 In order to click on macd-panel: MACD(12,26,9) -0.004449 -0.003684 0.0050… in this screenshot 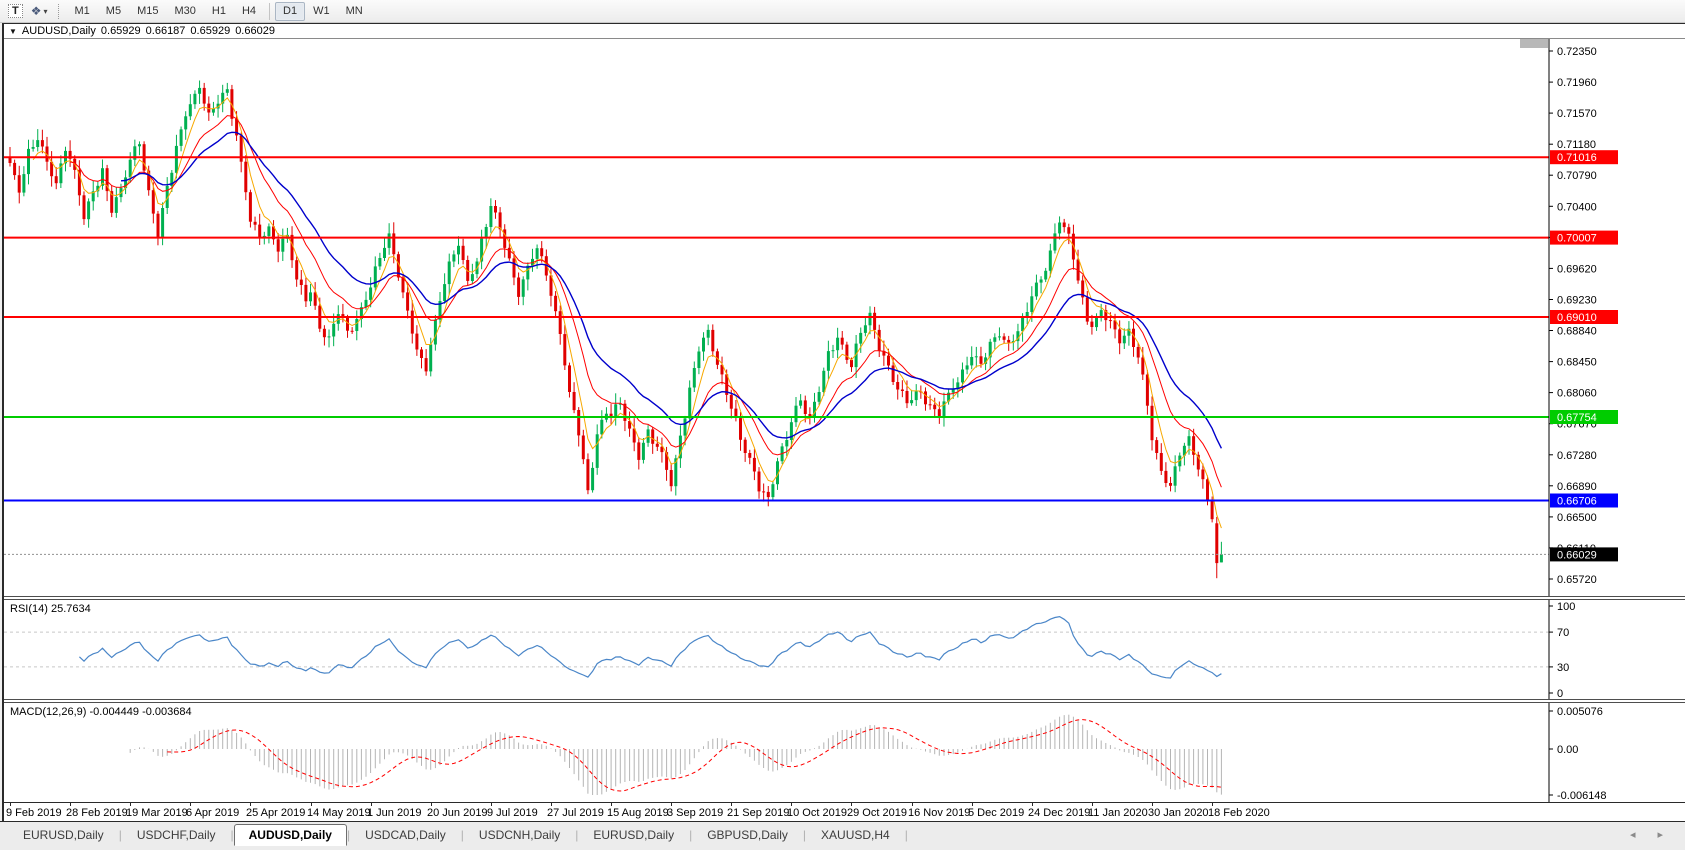, I will do `click(844, 752)`.